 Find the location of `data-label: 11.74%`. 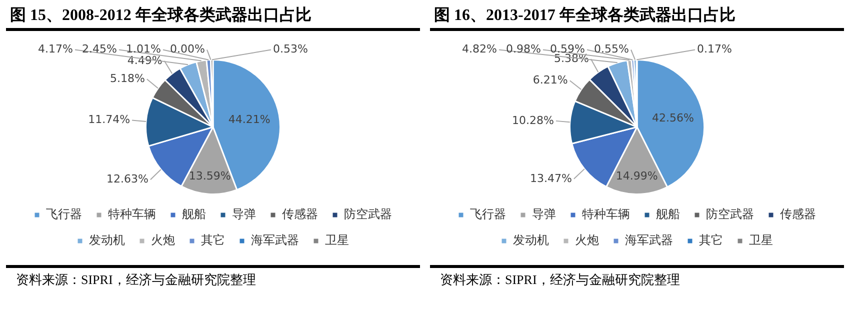

data-label: 11.74% is located at coordinates (109, 119).